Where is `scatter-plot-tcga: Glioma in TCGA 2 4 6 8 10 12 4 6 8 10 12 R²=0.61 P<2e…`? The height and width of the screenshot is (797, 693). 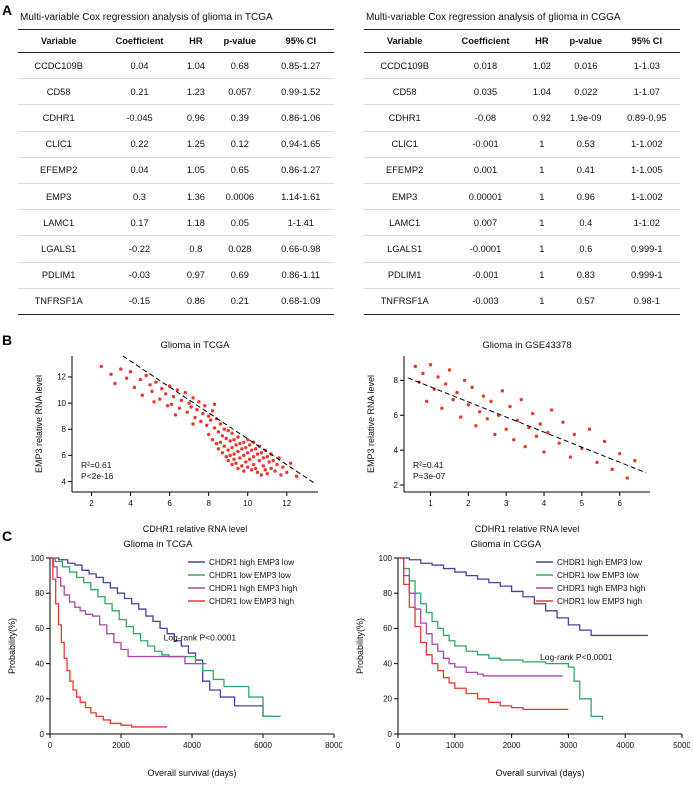
scatter-plot-tcga: Glioma in TCGA 2 4 6 8 10 12 4 6 8 10 12 R²=0.61 P<2e… is located at coordinates (182, 439).